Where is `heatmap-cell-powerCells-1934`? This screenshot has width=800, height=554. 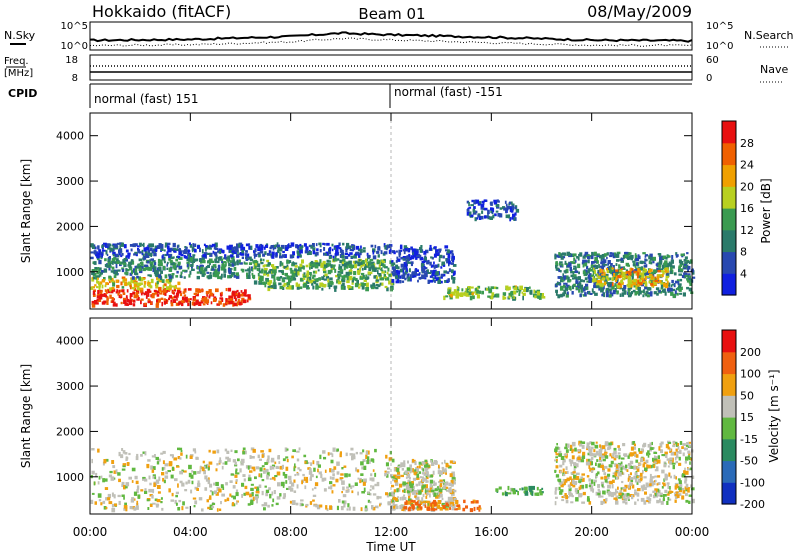 heatmap-cell-powerCells-1934 is located at coordinates (542, 295).